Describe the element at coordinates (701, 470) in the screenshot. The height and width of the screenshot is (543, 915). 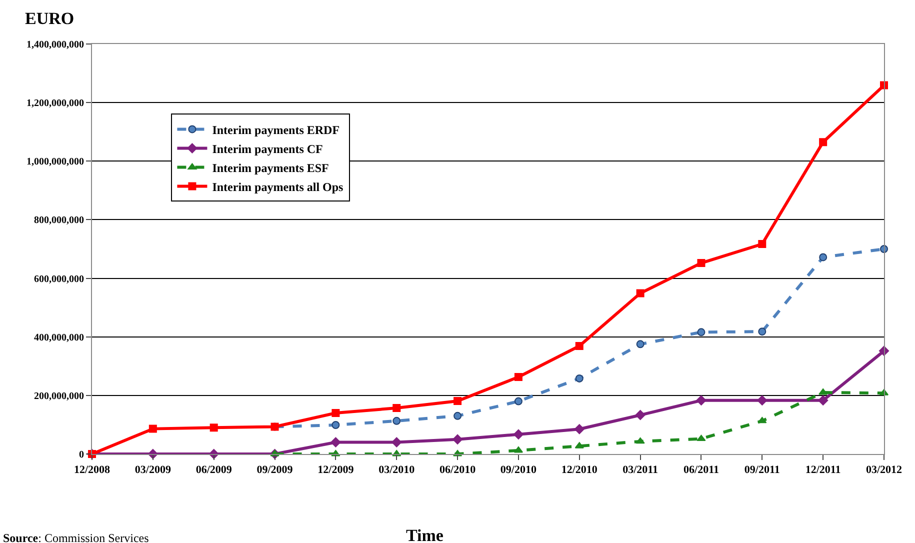
I see `x-tick-label: 06/2011` at that location.